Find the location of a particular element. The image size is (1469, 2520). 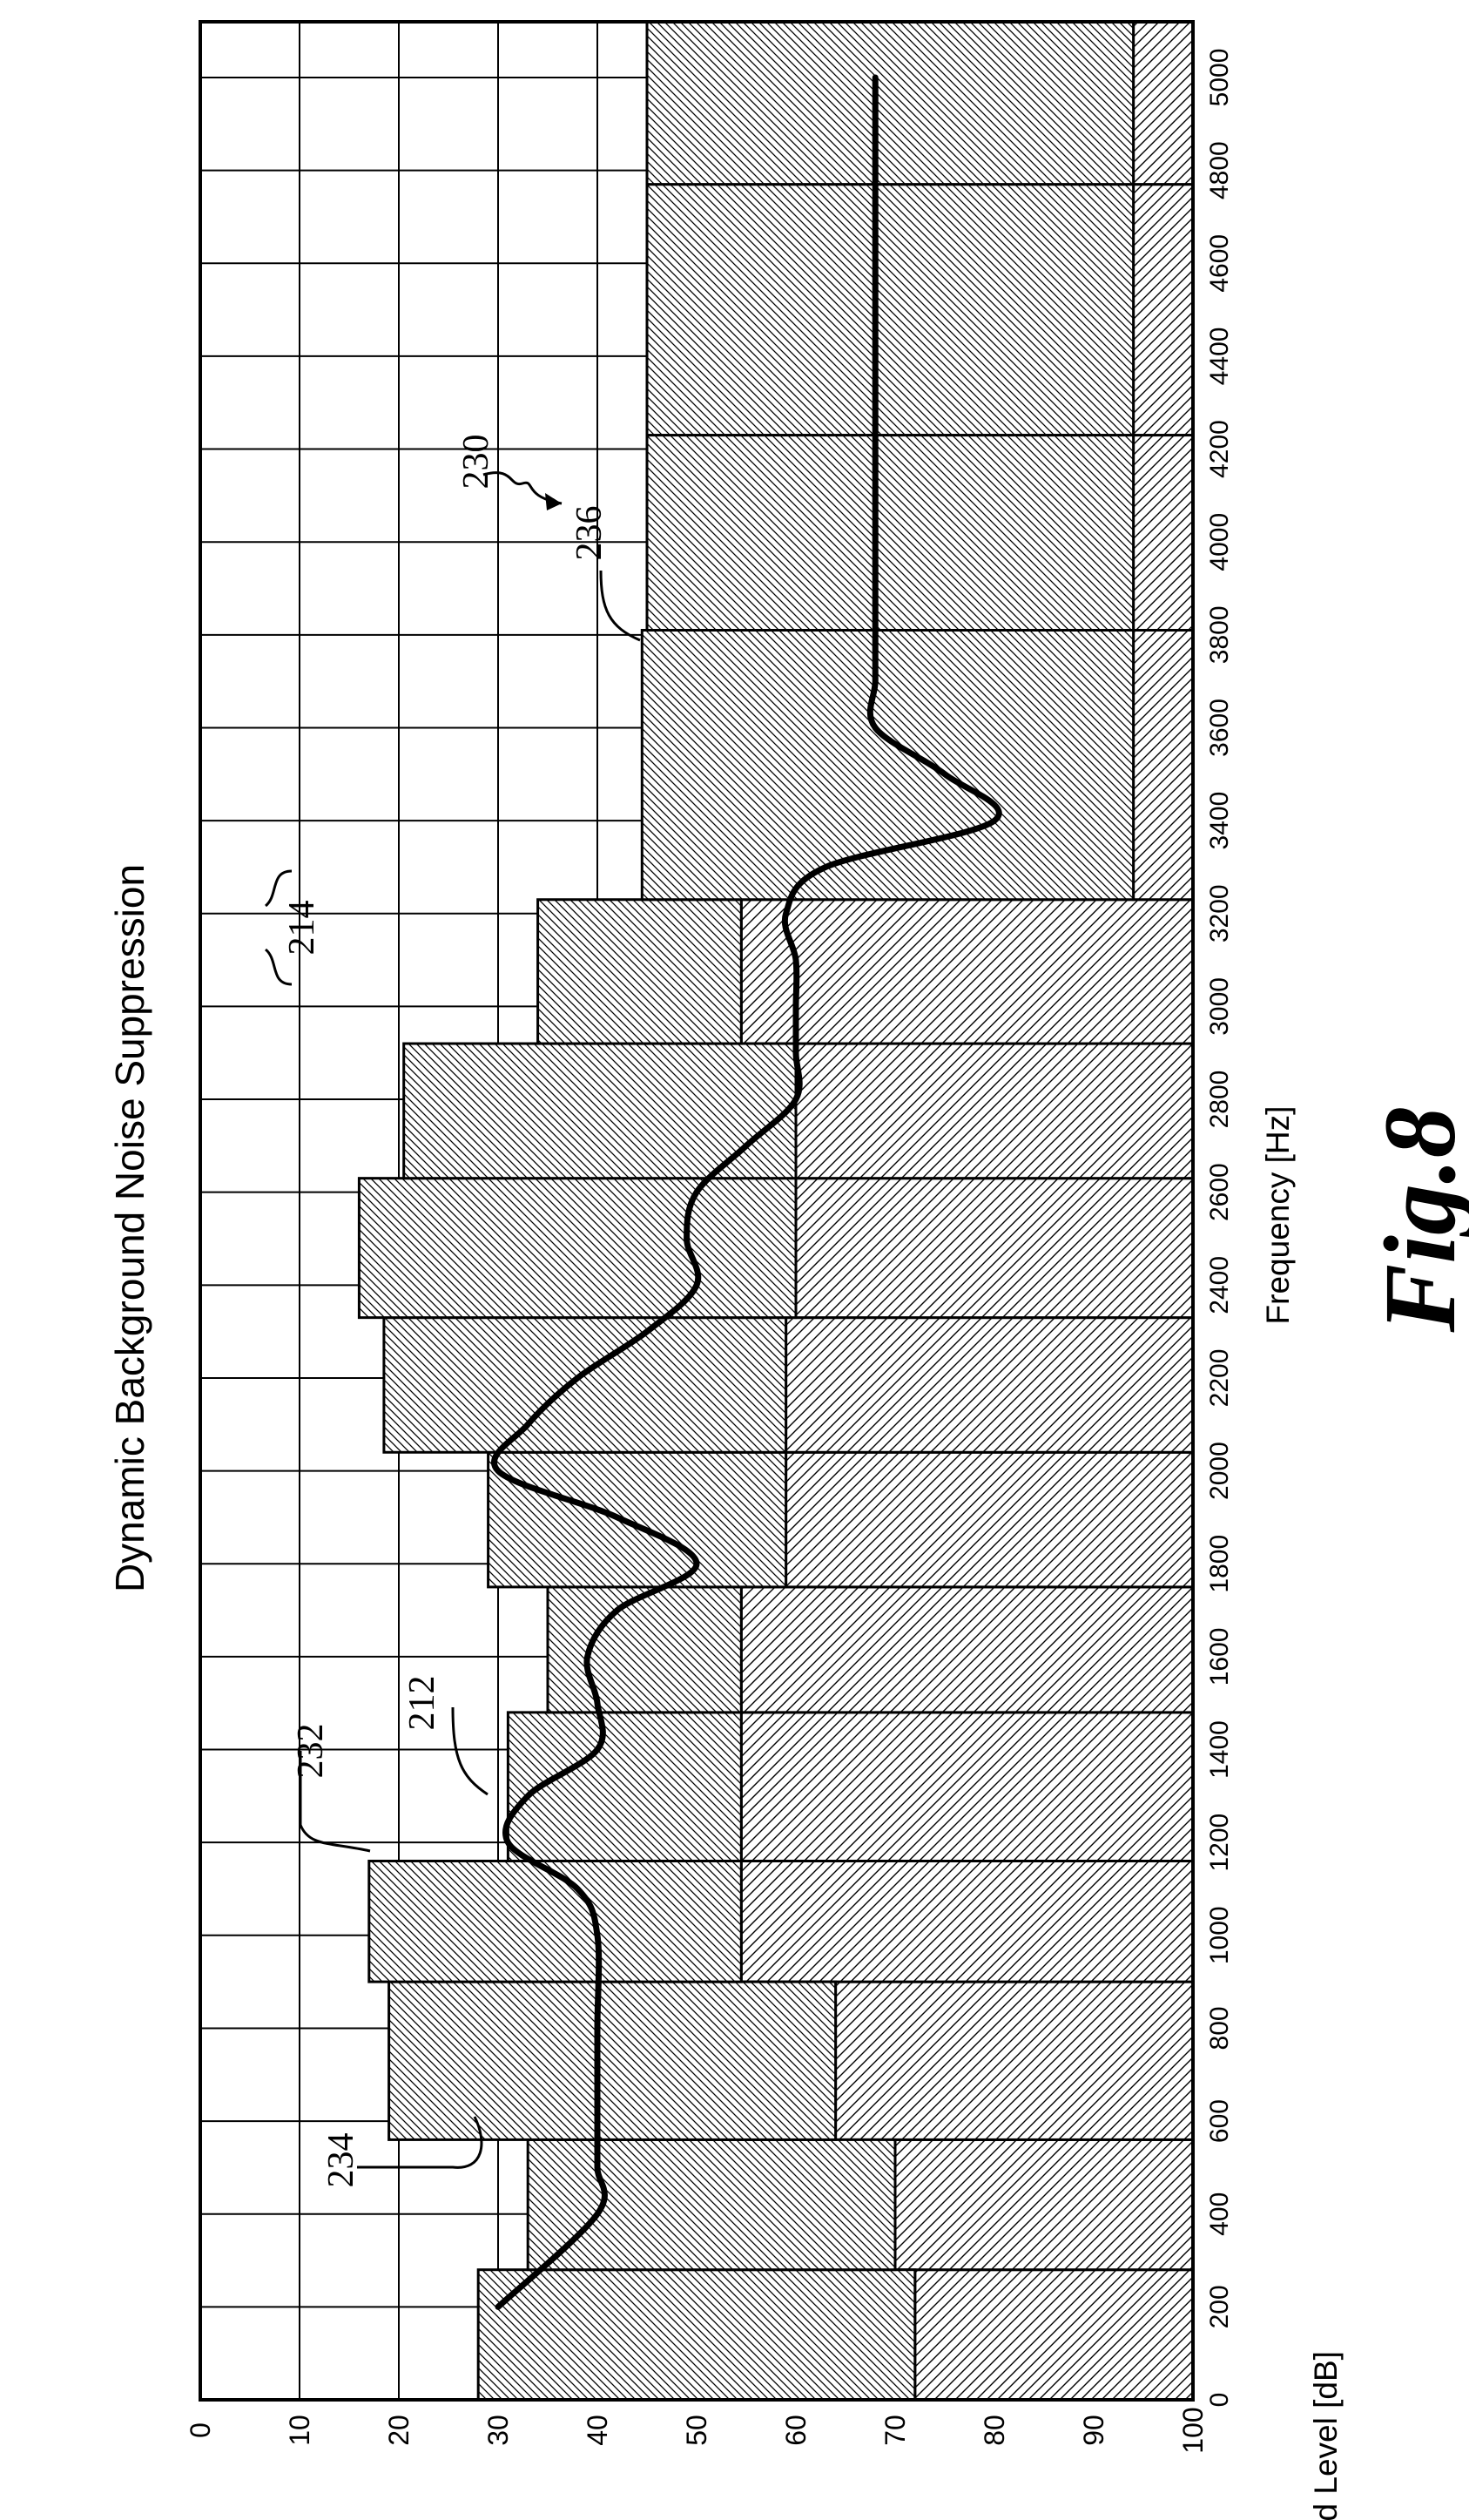

figure-caption: Fig.8 is located at coordinates (1416, 1220).